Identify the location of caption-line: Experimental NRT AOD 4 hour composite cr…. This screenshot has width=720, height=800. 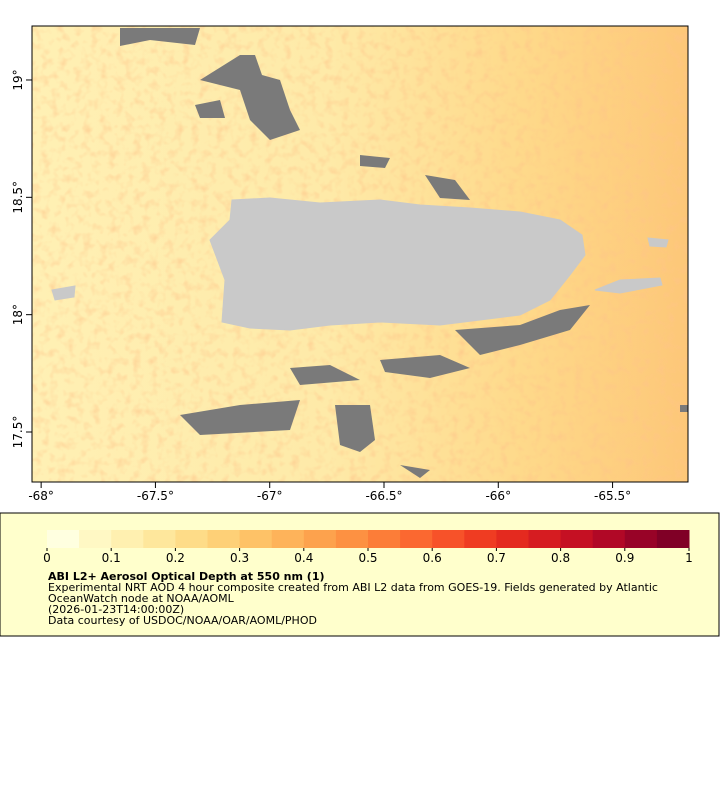
(353, 587).